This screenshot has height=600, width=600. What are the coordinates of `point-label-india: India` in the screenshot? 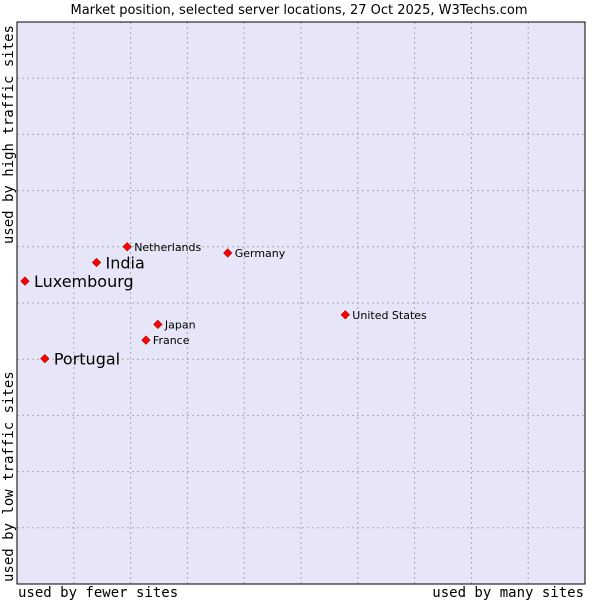 It's located at (125, 263).